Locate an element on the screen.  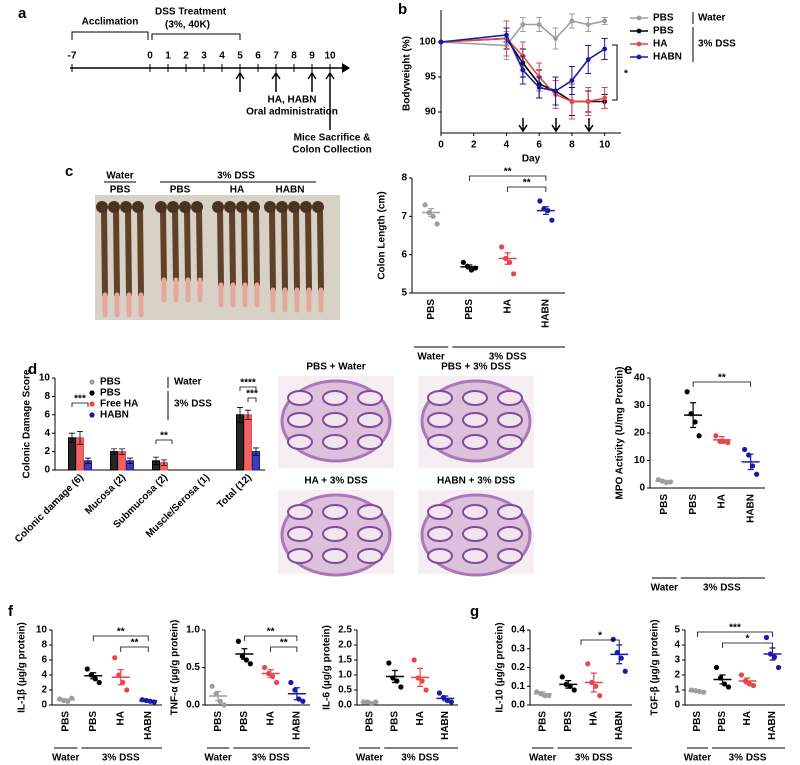
day-label: 3 is located at coordinates (204, 56).